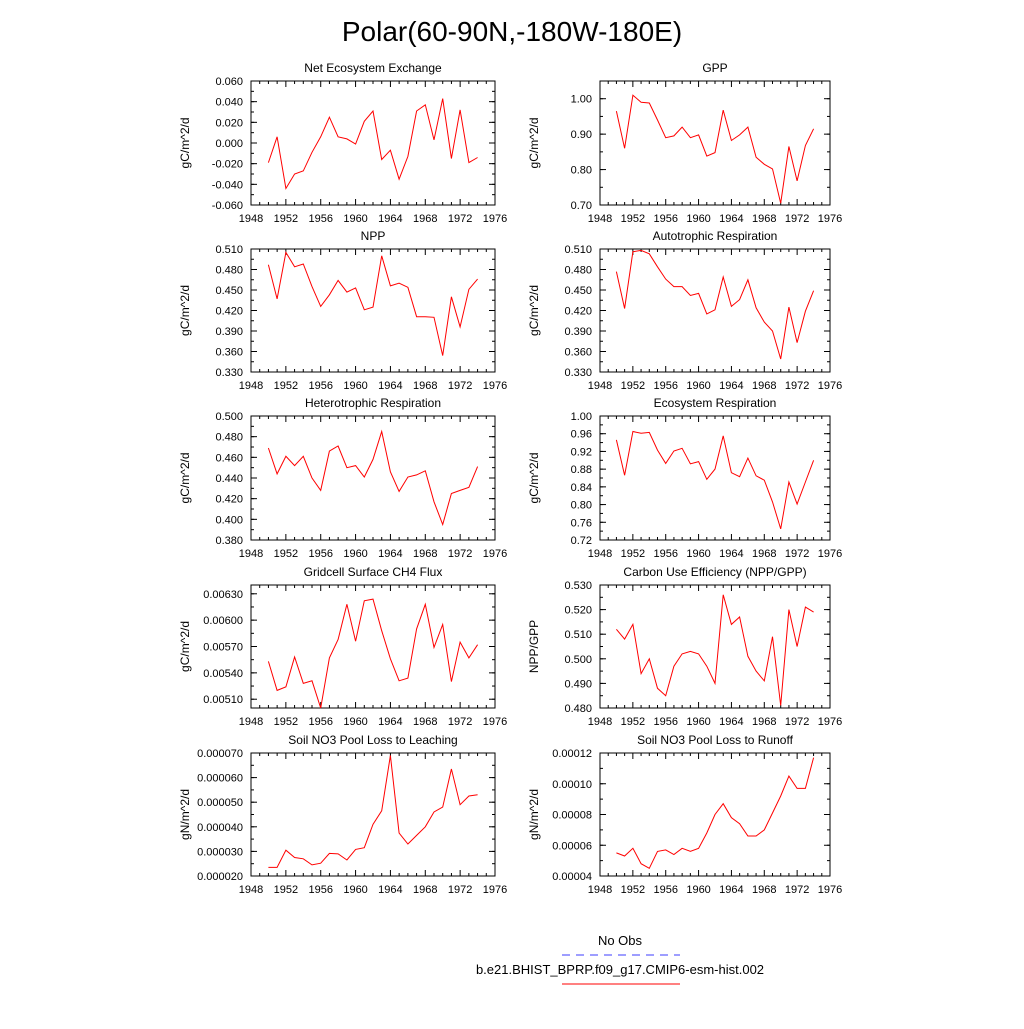 The width and height of the screenshot is (1024, 1029). Describe the element at coordinates (714, 572) in the screenshot. I see `panel-title: Carbon Use Efficiency (NPP/GPP)` at that location.